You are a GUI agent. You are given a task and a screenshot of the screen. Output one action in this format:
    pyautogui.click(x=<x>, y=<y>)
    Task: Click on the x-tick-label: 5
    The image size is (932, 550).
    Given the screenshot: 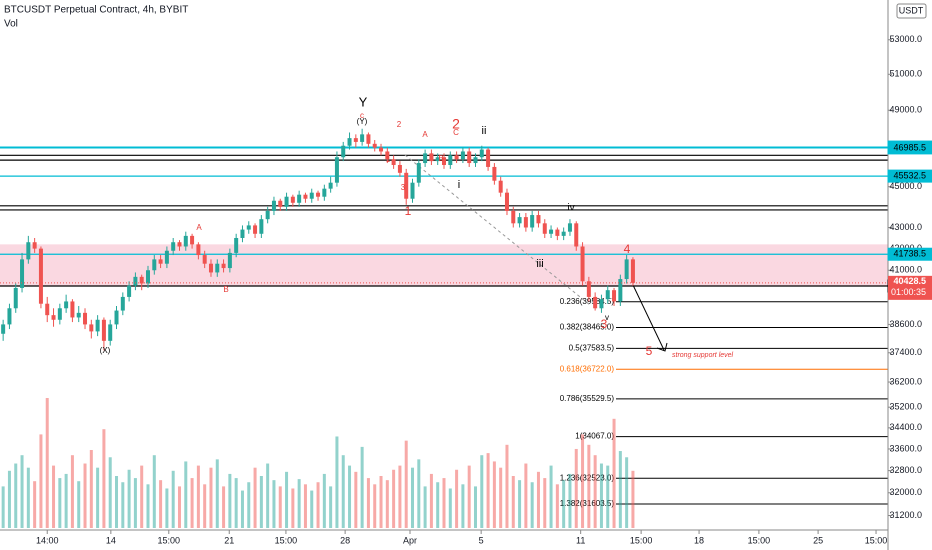 What is the action you would take?
    pyautogui.click(x=481, y=540)
    